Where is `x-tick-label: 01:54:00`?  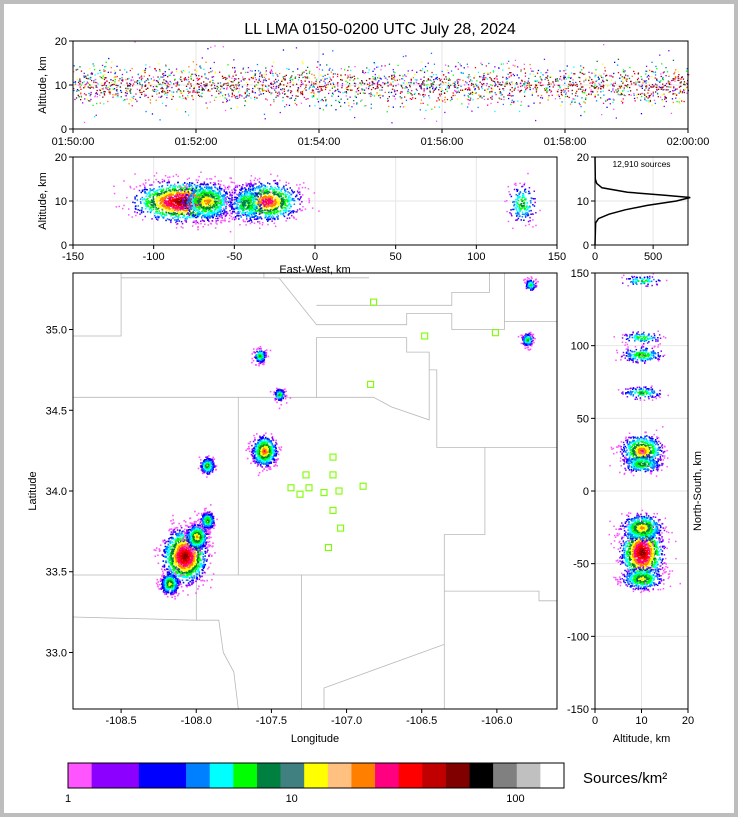
x-tick-label: 01:54:00 is located at coordinates (319, 142).